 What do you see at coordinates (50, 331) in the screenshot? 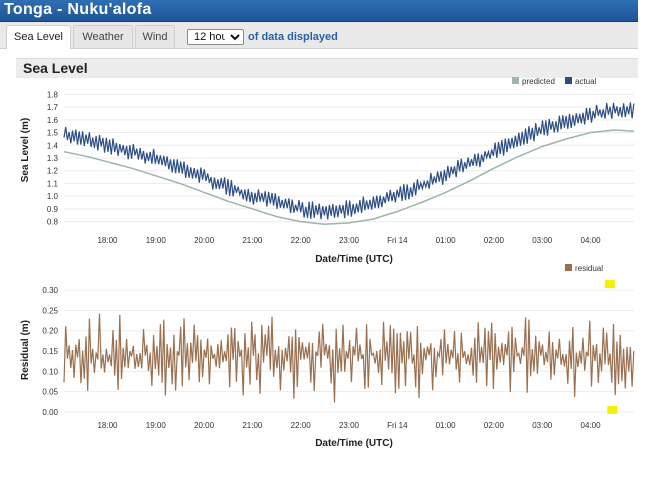
I see `y-tick-label: 0.20` at bounding box center [50, 331].